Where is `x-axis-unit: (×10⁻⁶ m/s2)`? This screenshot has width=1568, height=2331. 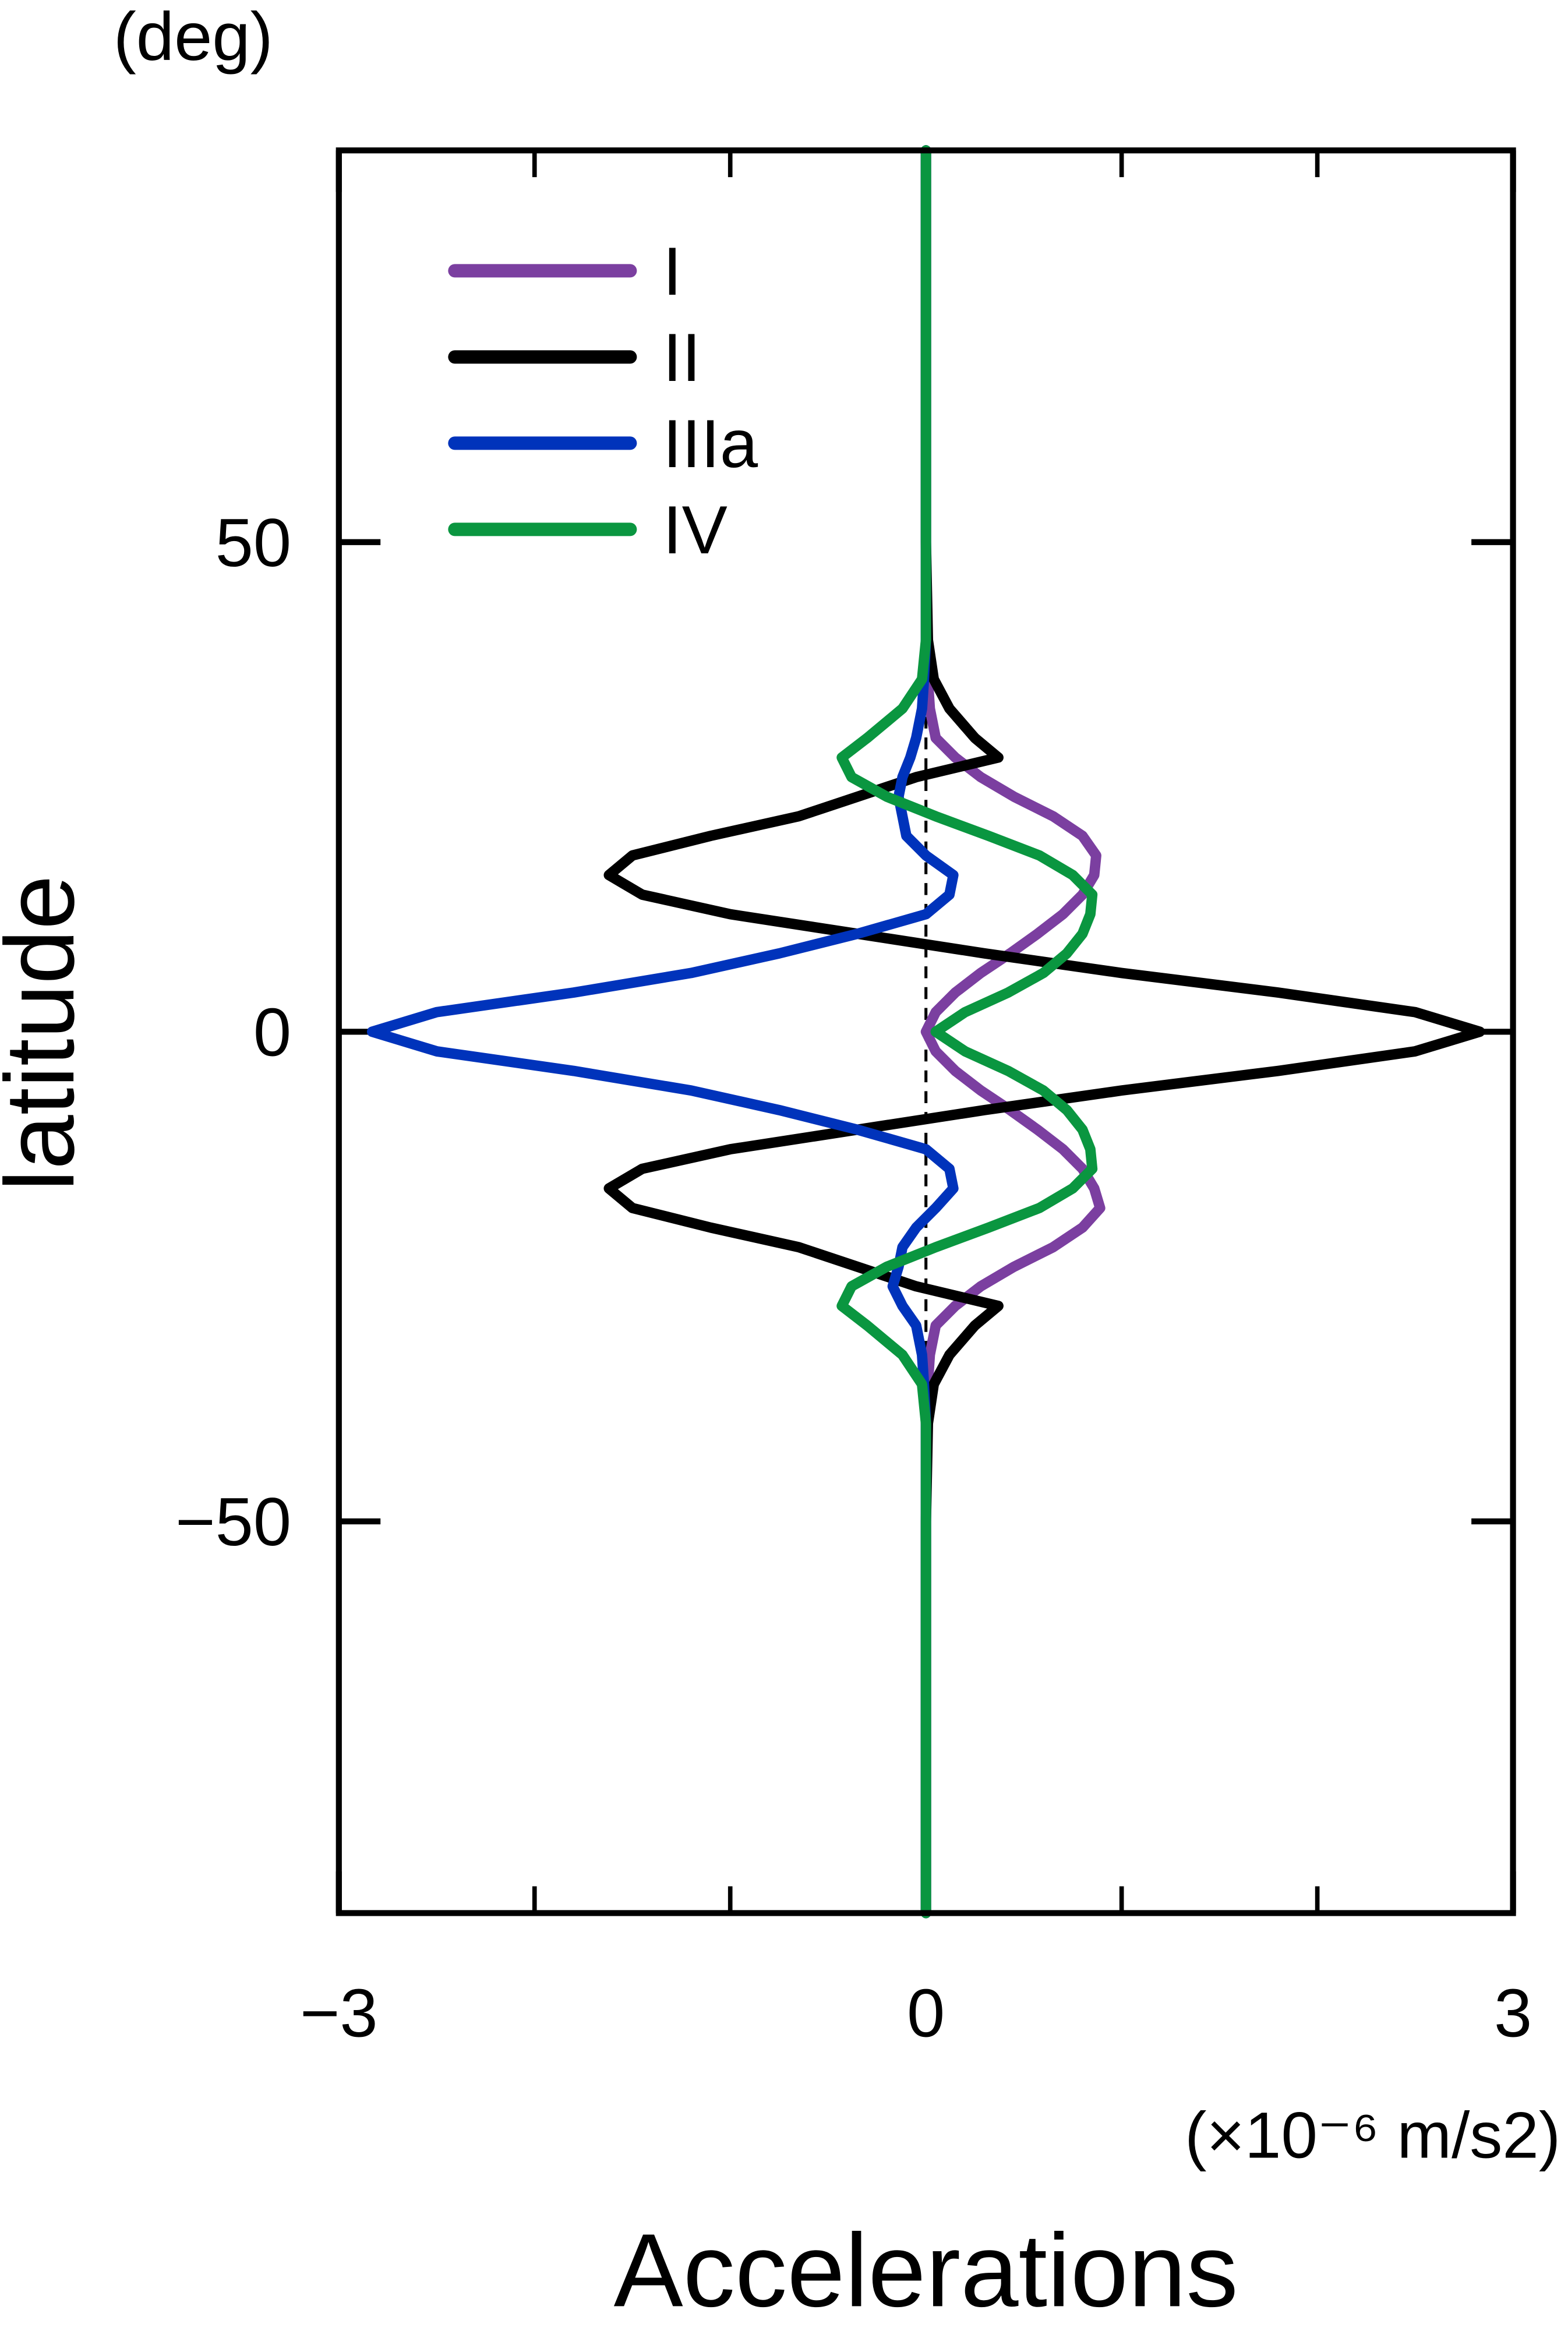
x-axis-unit: (×10⁻⁶ m/s2) is located at coordinates (1373, 2135).